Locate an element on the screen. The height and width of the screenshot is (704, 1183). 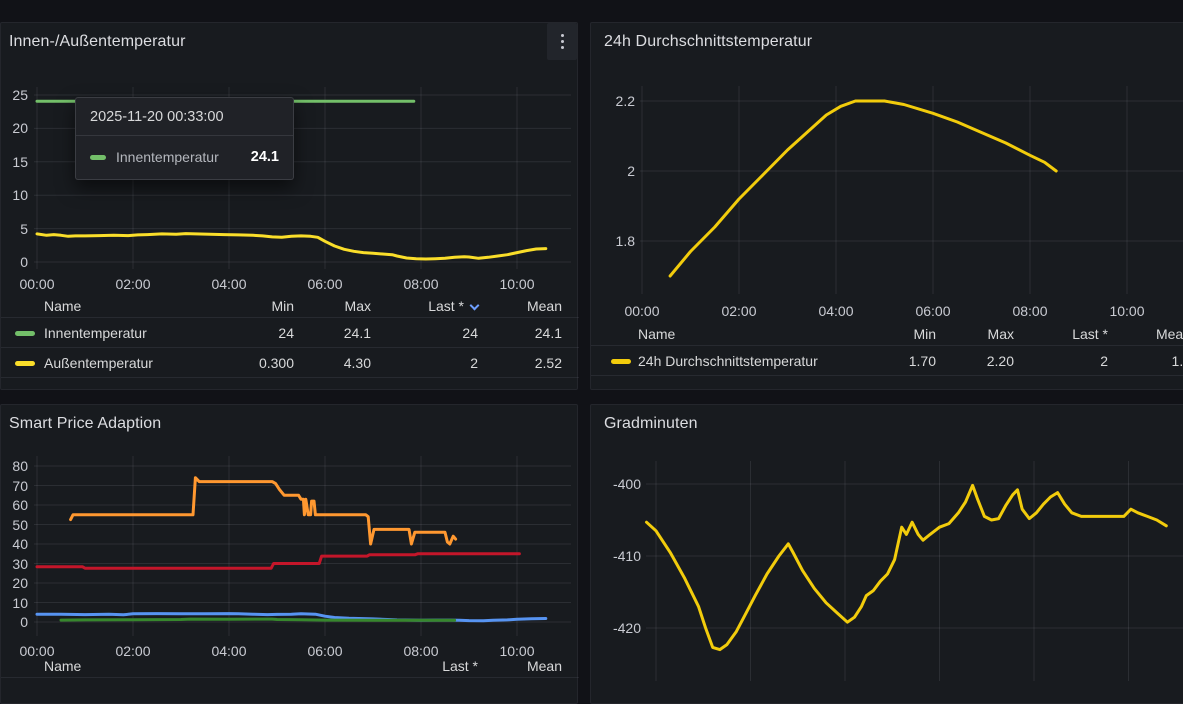
y-axis-tick-label: -410 is located at coordinates (626, 556).